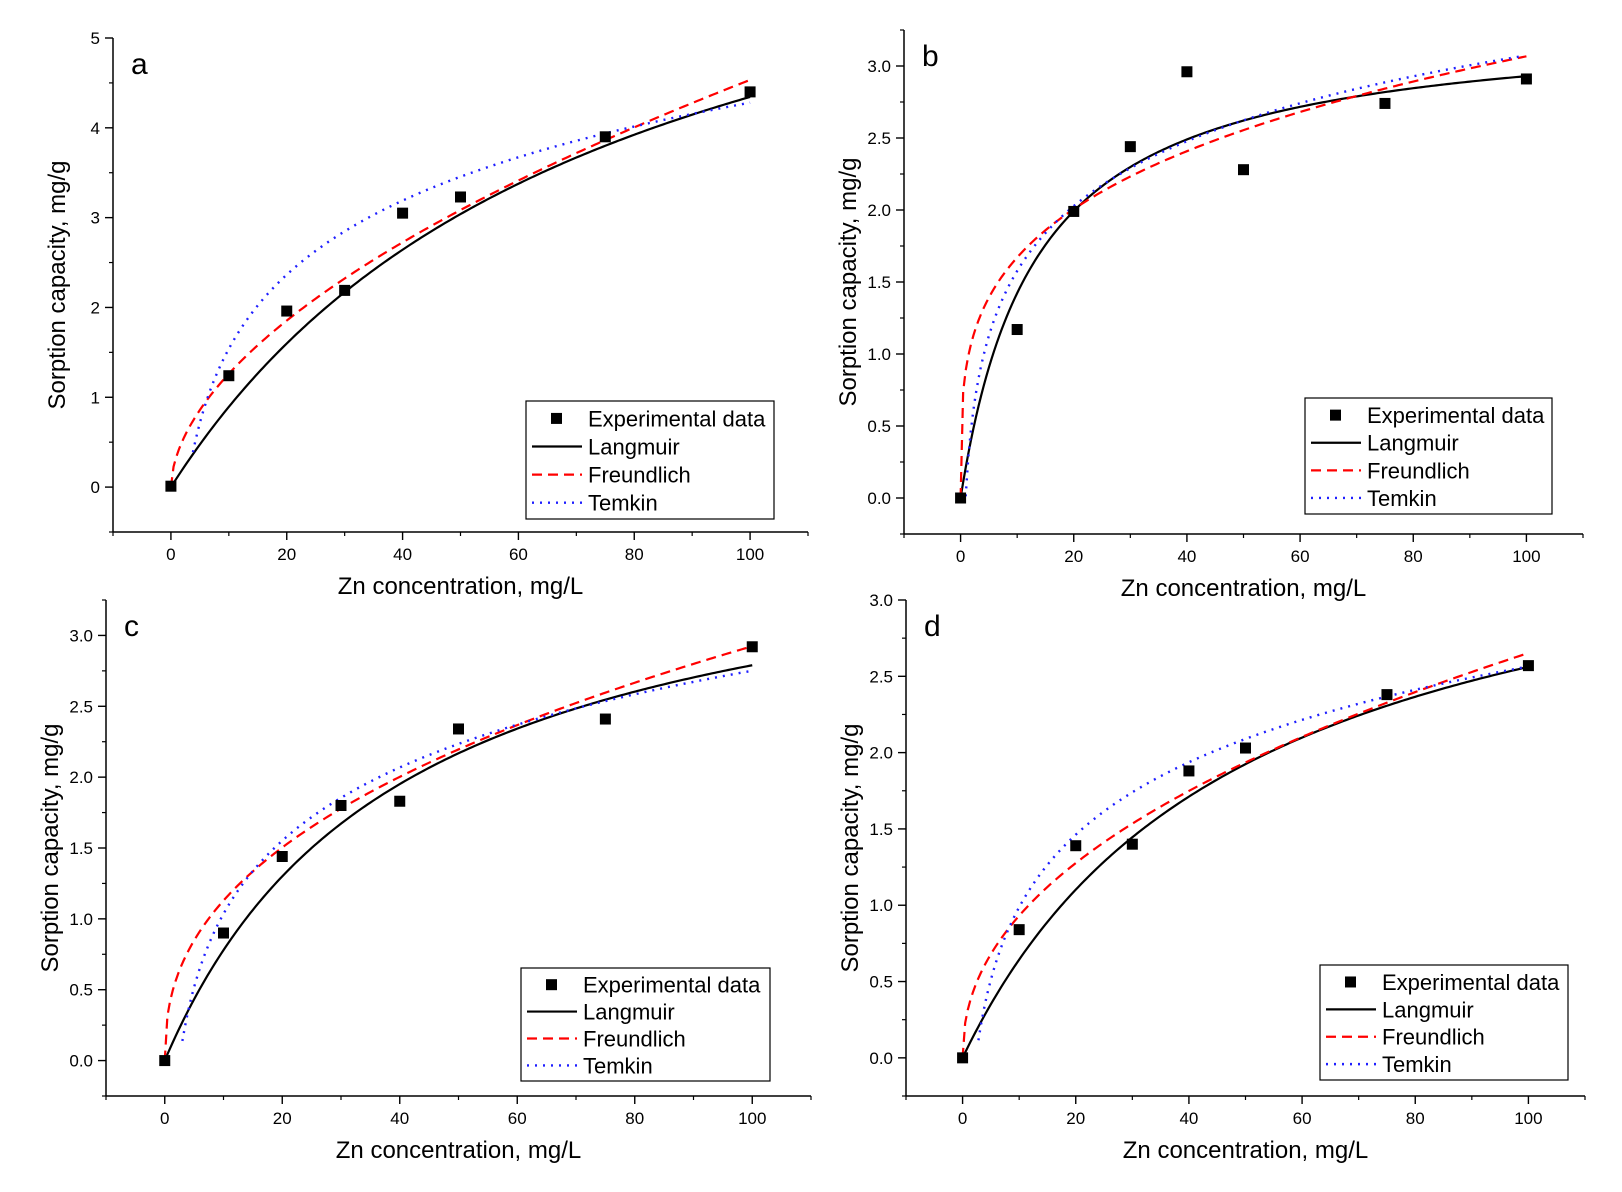 This screenshot has height=1192, width=1622. I want to click on y-tick-label: 3, so click(95, 218).